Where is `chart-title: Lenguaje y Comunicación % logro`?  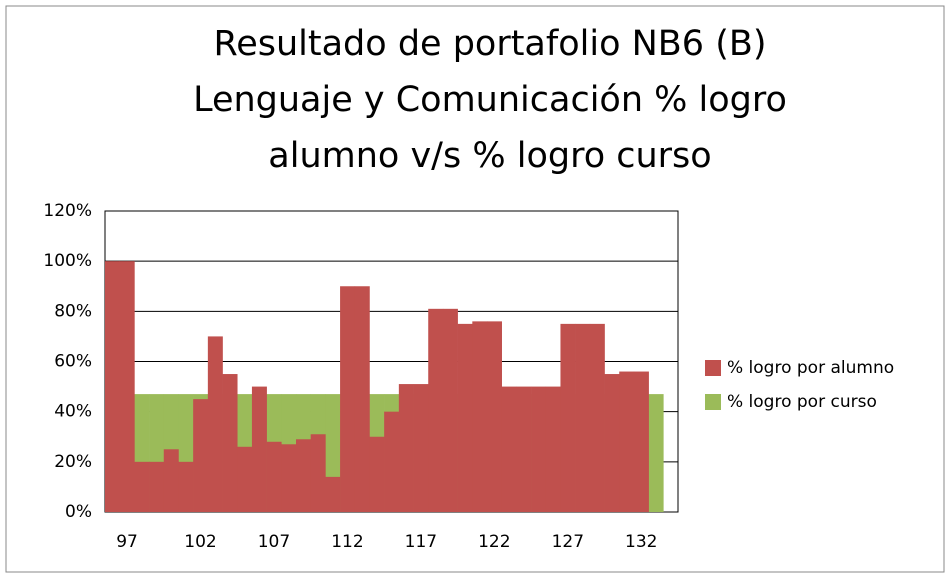
chart-title: Lenguaje y Comunicación % logro is located at coordinates (490, 100).